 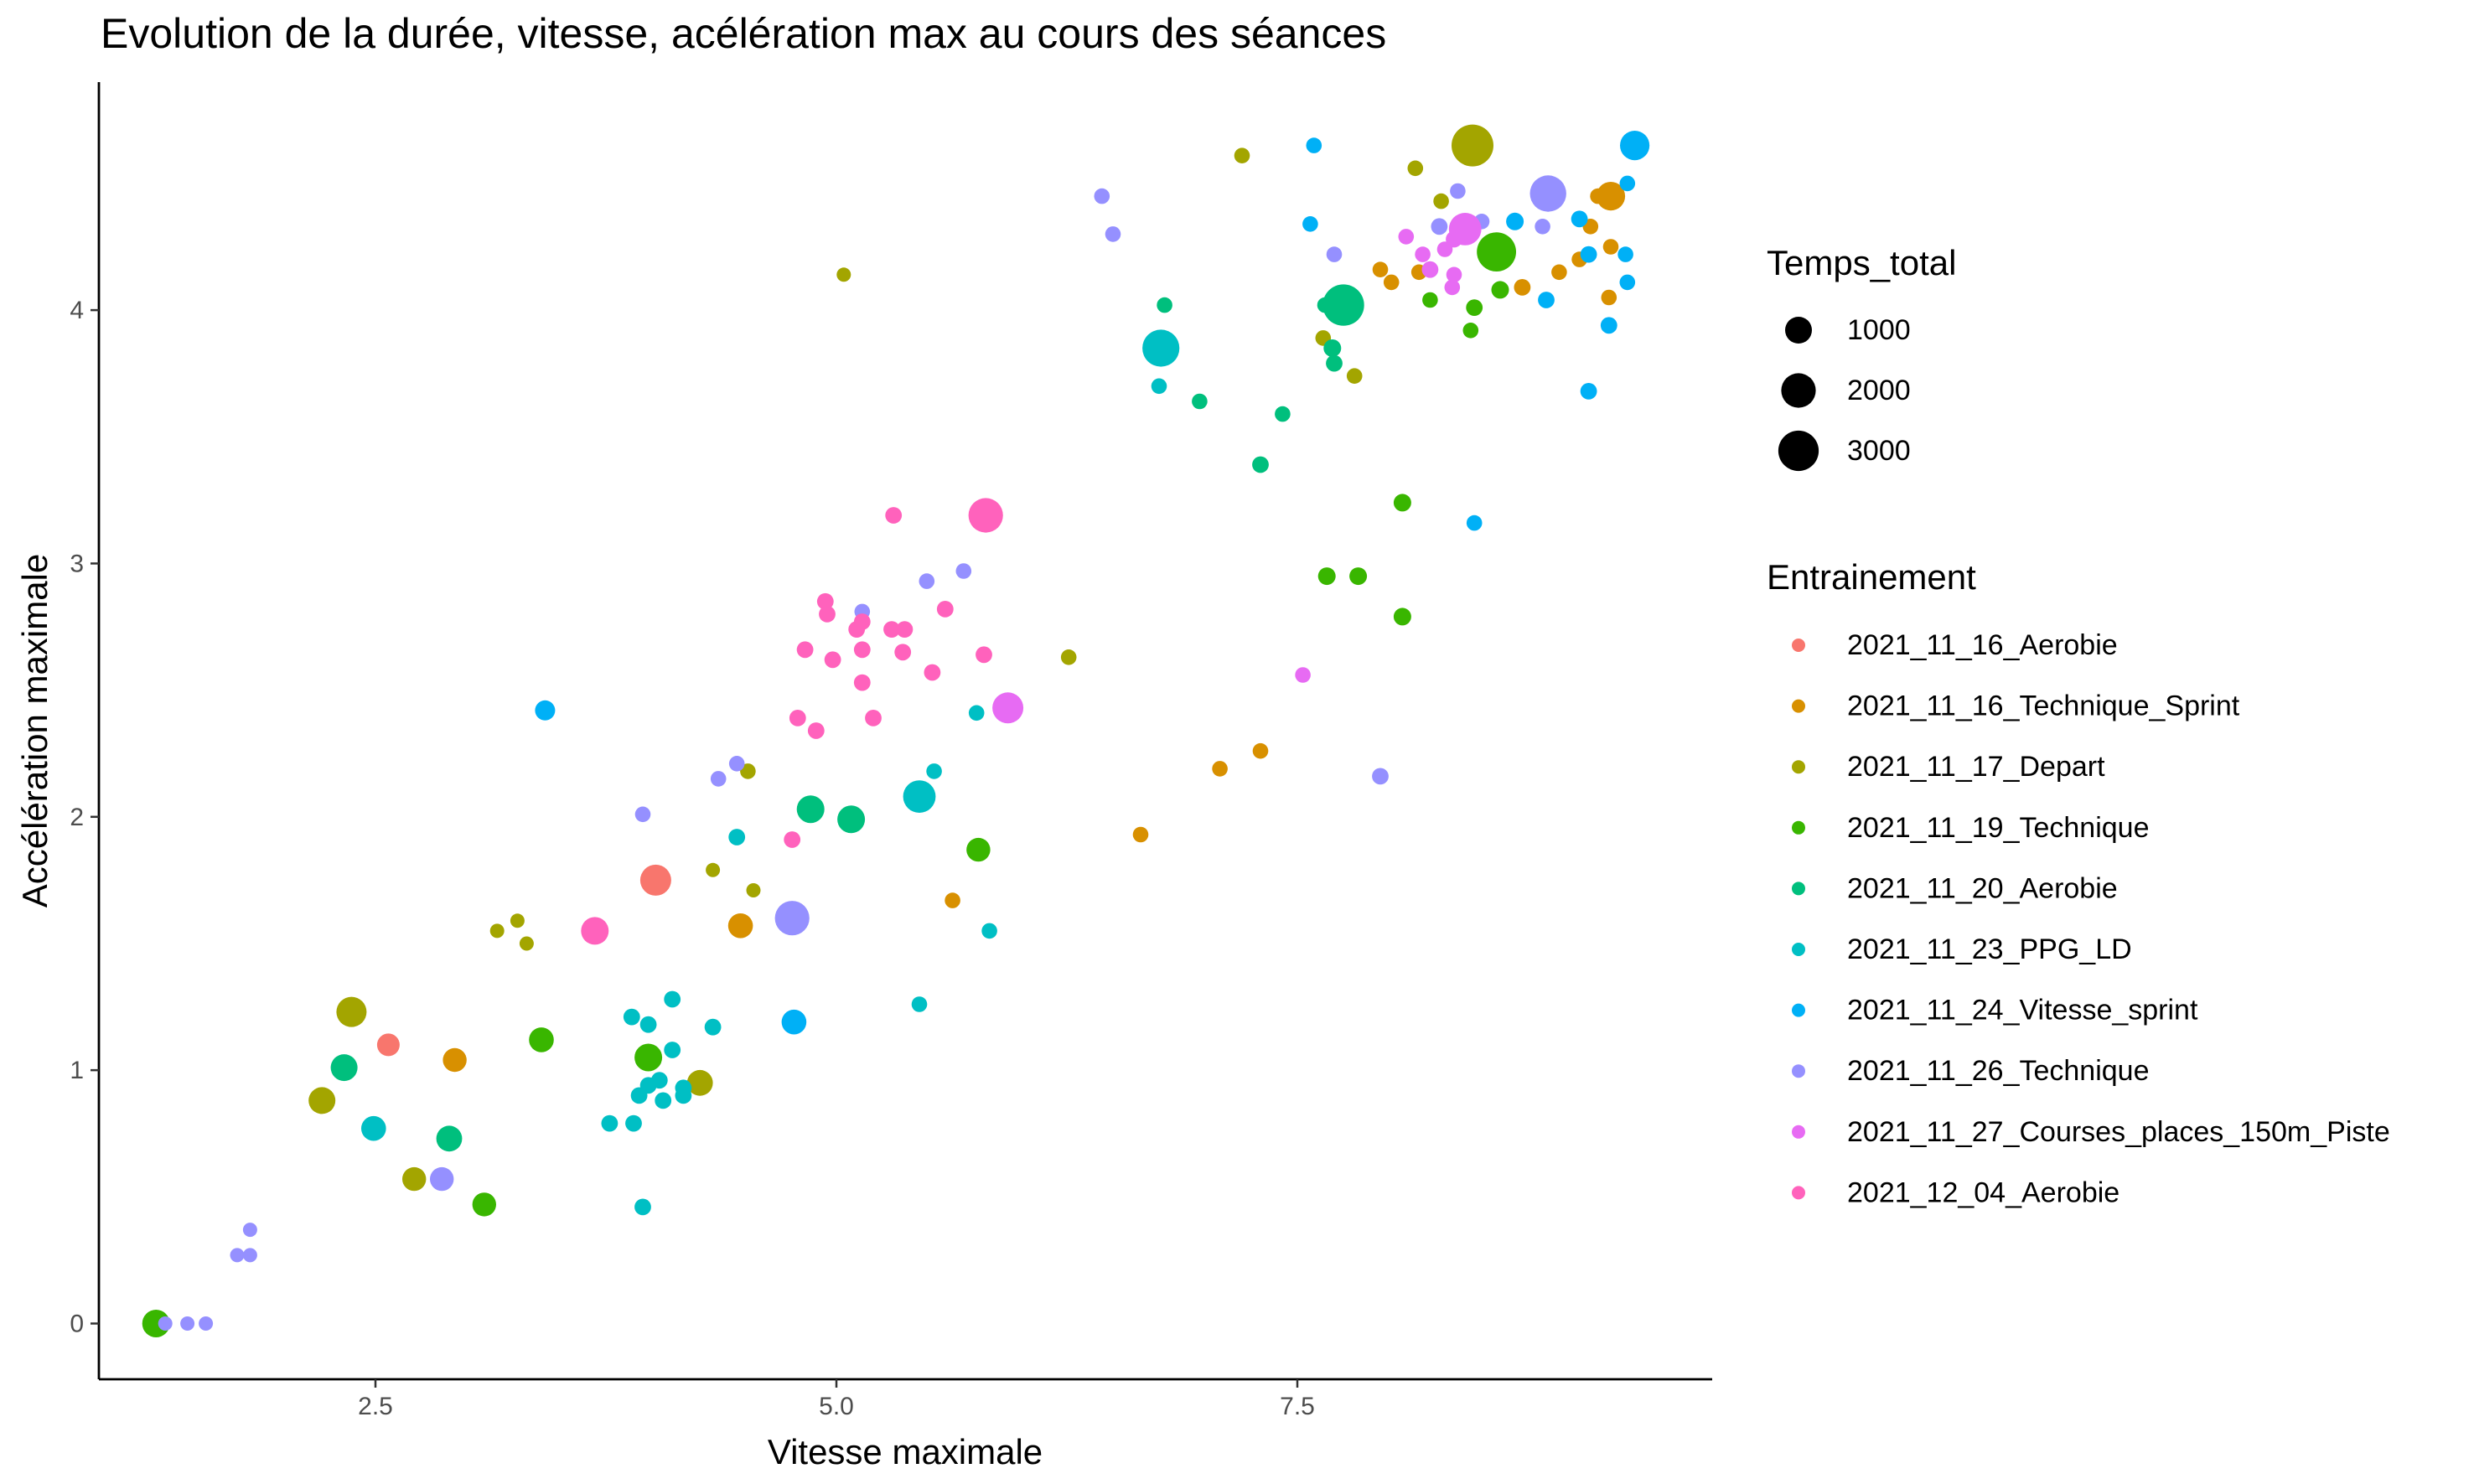 I want to click on color-legend-label: 2021_11_16_Aerobie, so click(x=1982, y=645).